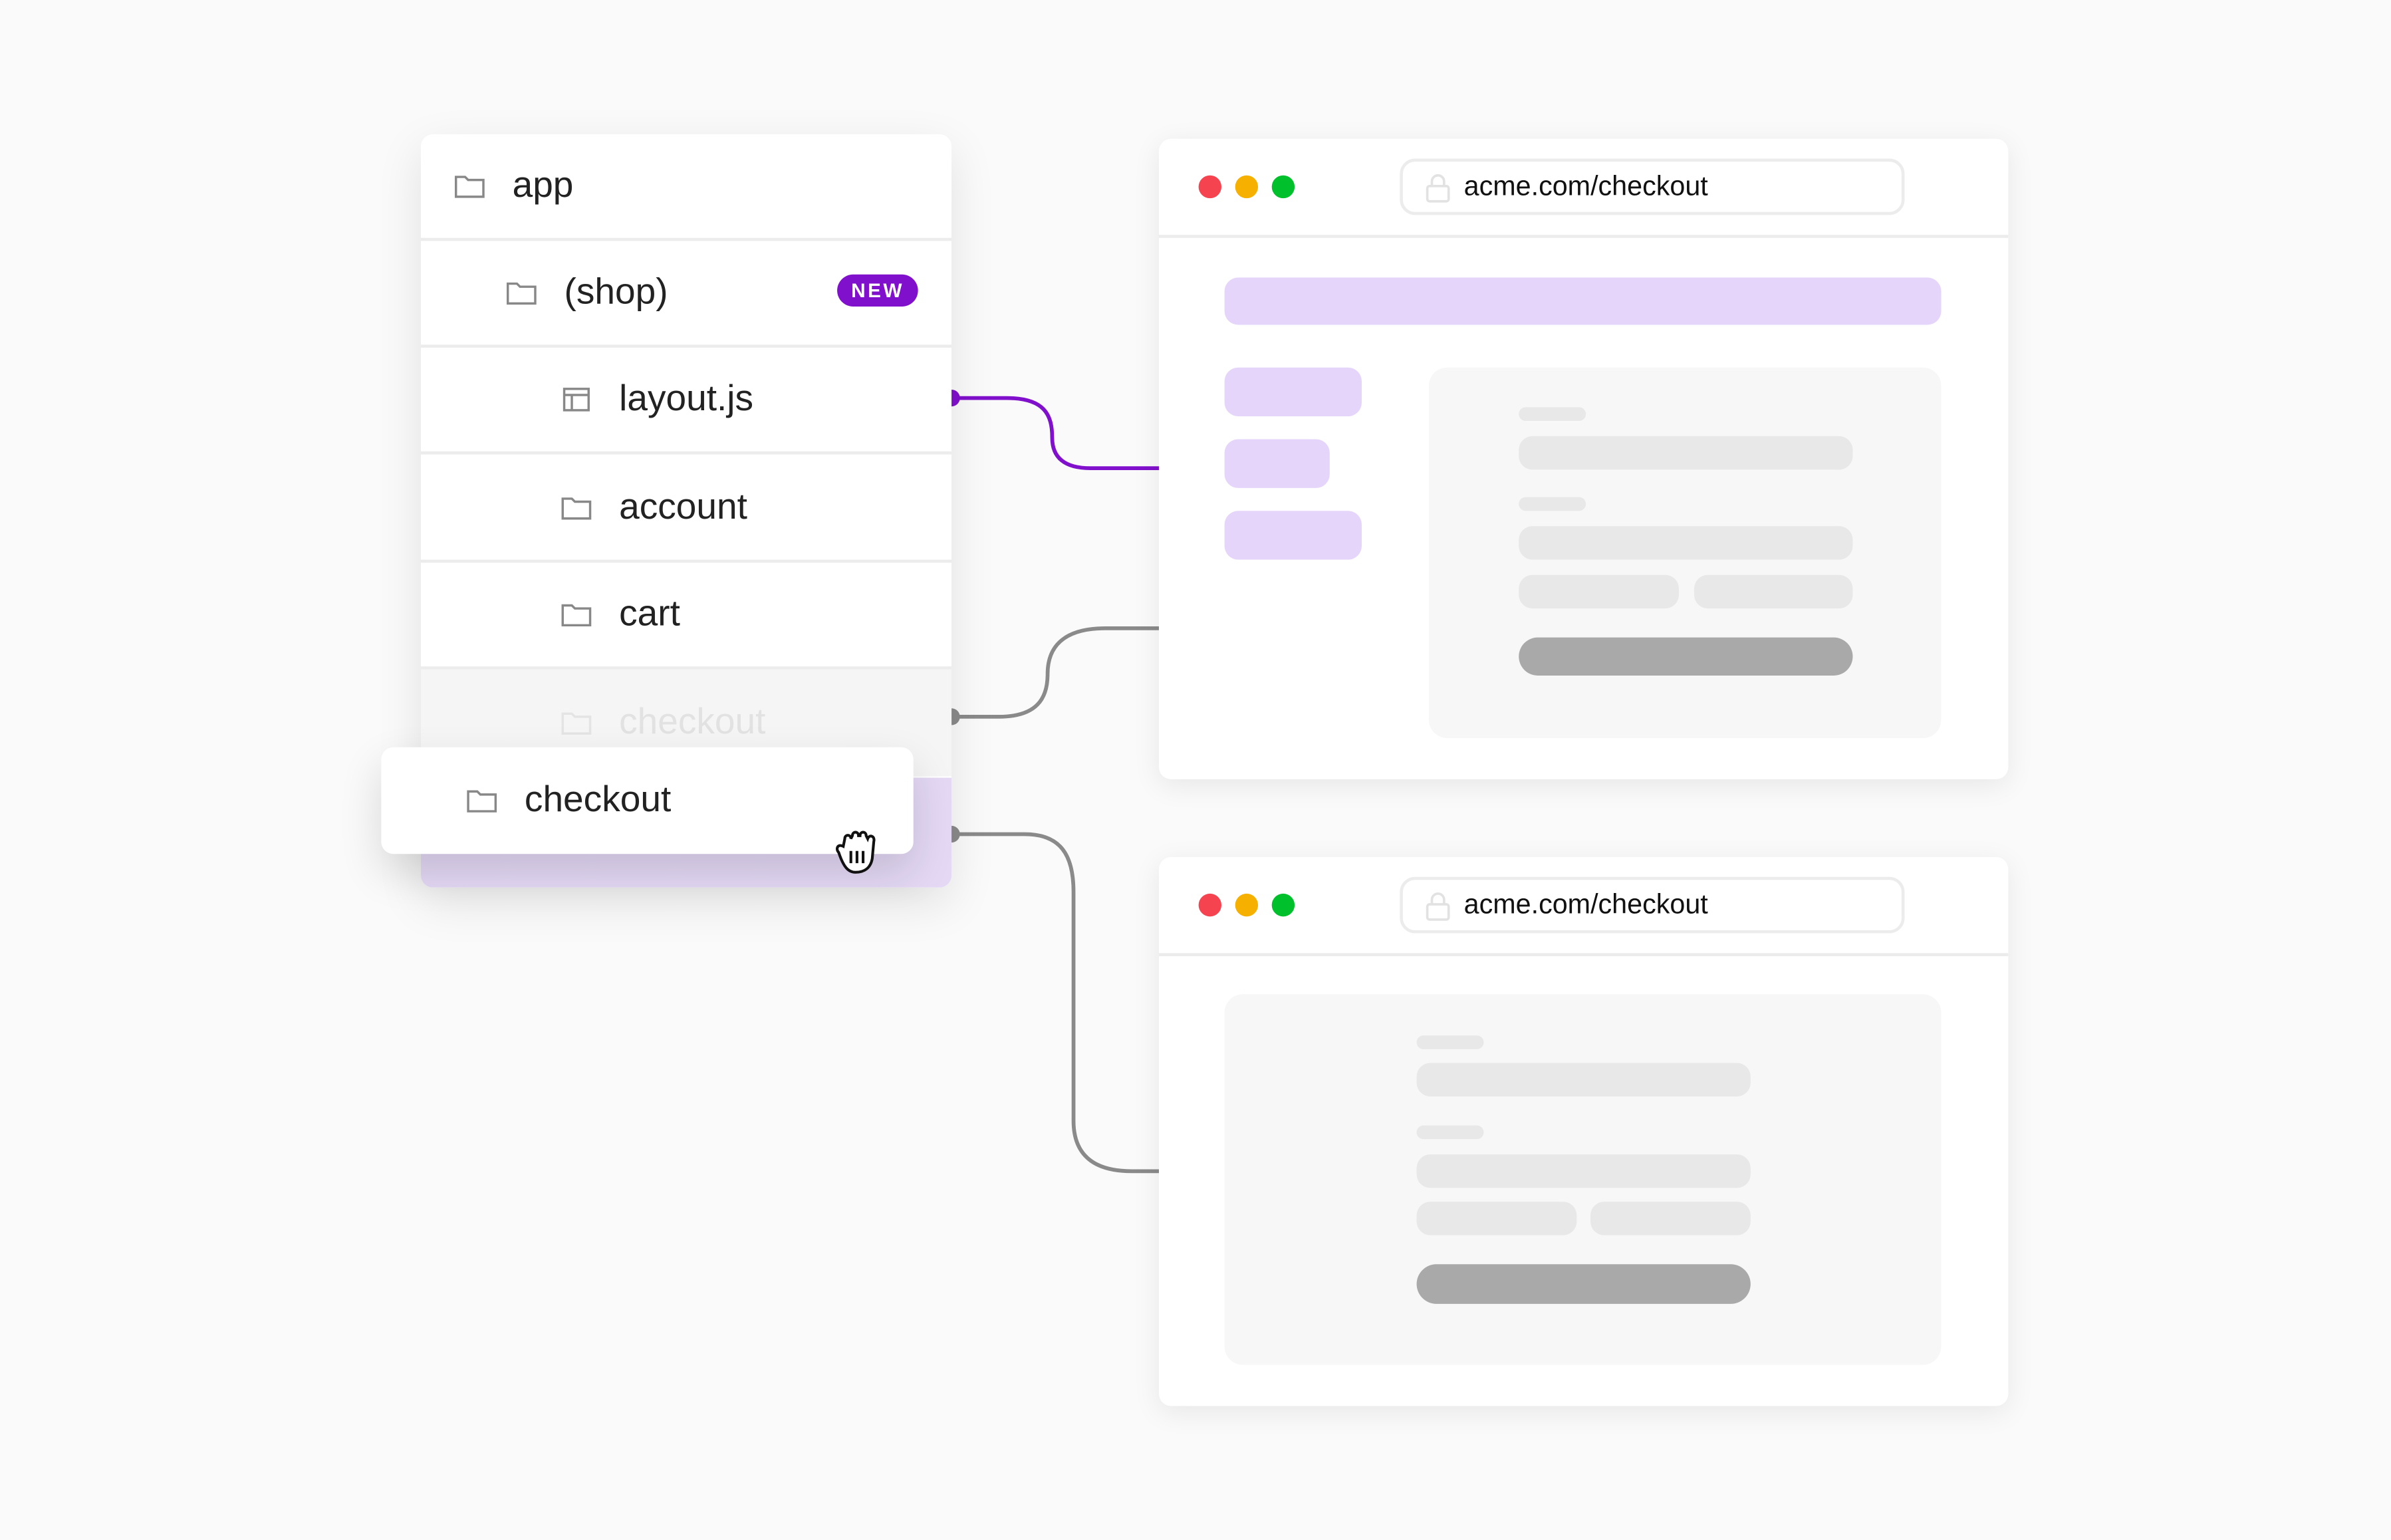  Describe the element at coordinates (598, 800) in the screenshot. I see `dragged-item-label: checkout` at that location.